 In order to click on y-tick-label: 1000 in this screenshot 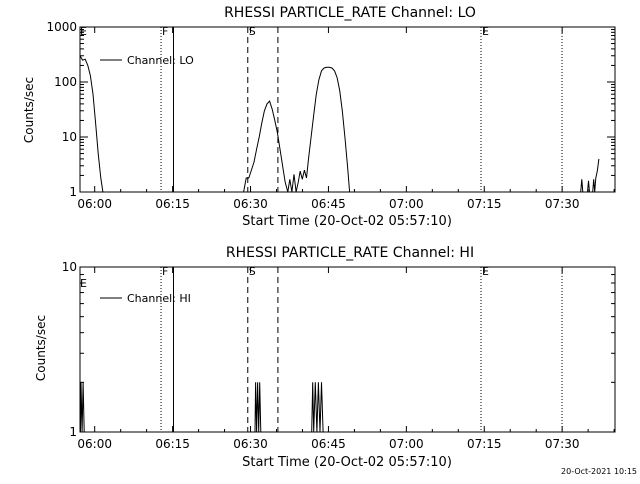, I will do `click(61, 27)`.